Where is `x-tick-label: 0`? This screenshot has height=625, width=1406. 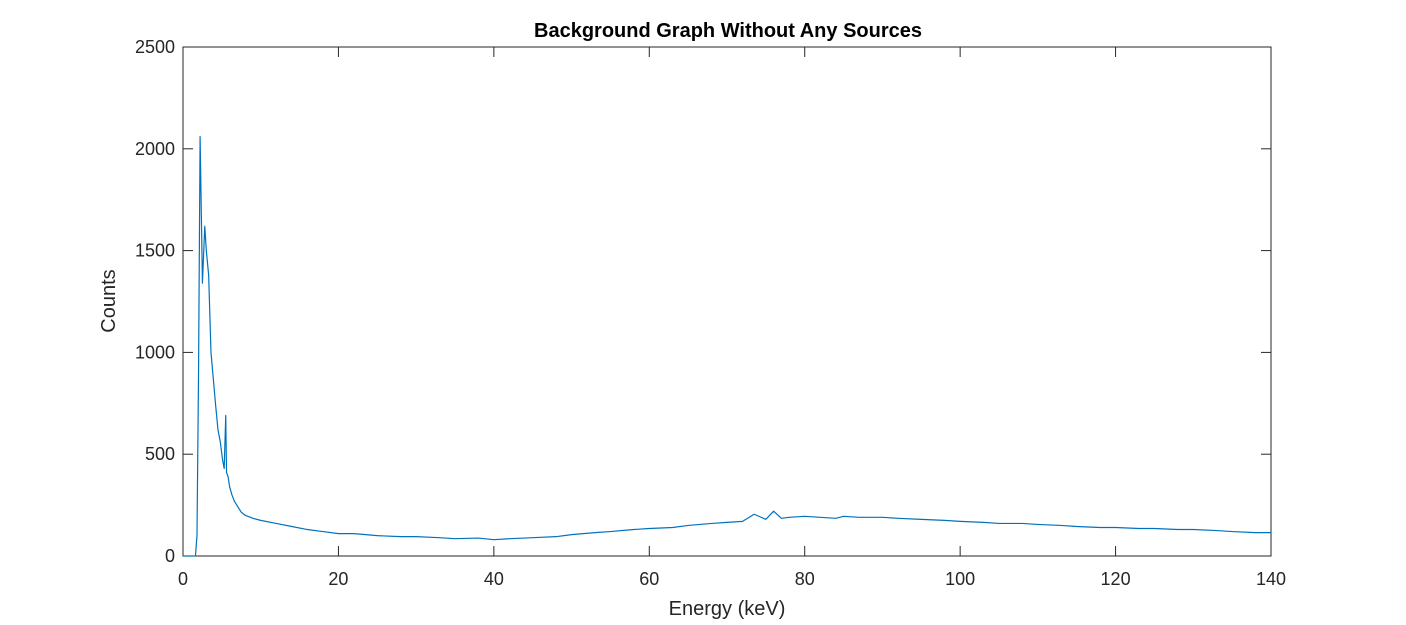 x-tick-label: 0 is located at coordinates (183, 579).